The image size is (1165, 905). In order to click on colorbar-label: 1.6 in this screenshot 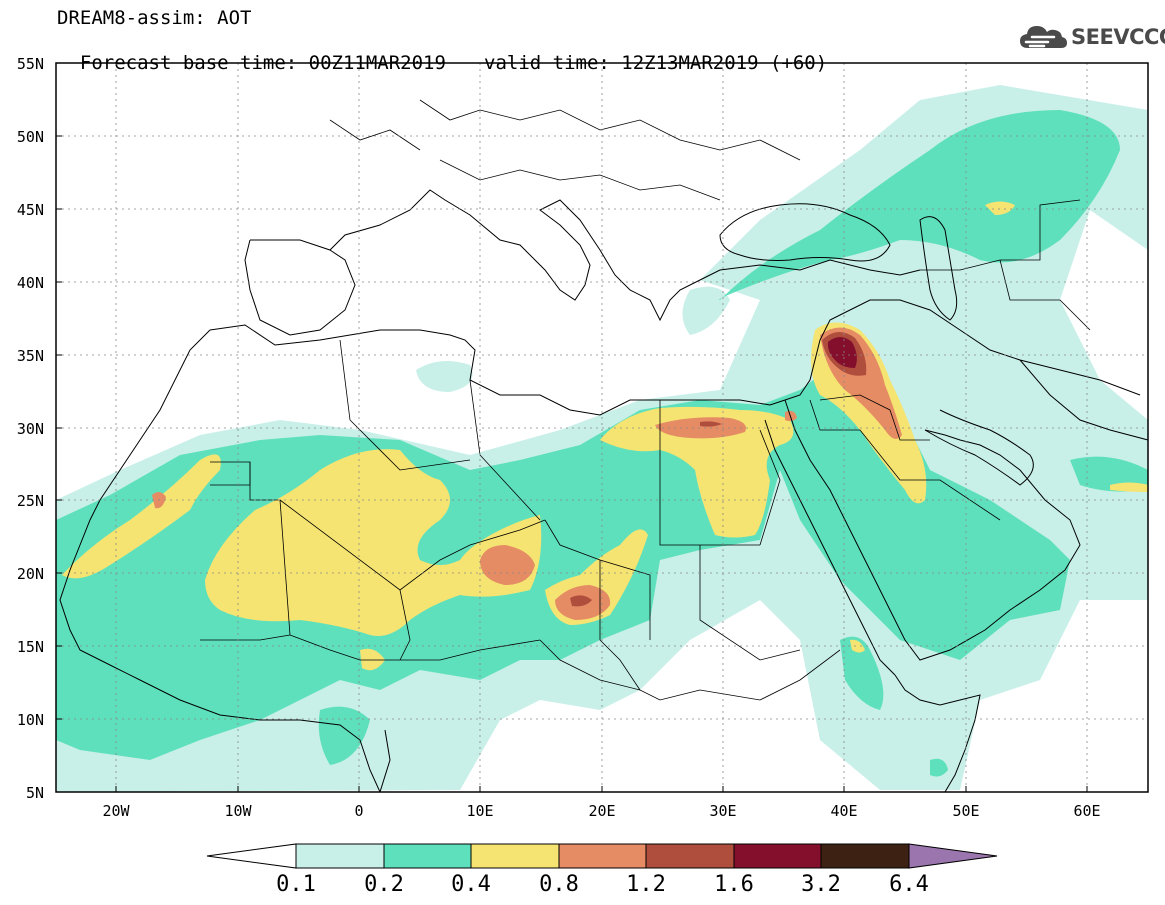, I will do `click(734, 884)`.